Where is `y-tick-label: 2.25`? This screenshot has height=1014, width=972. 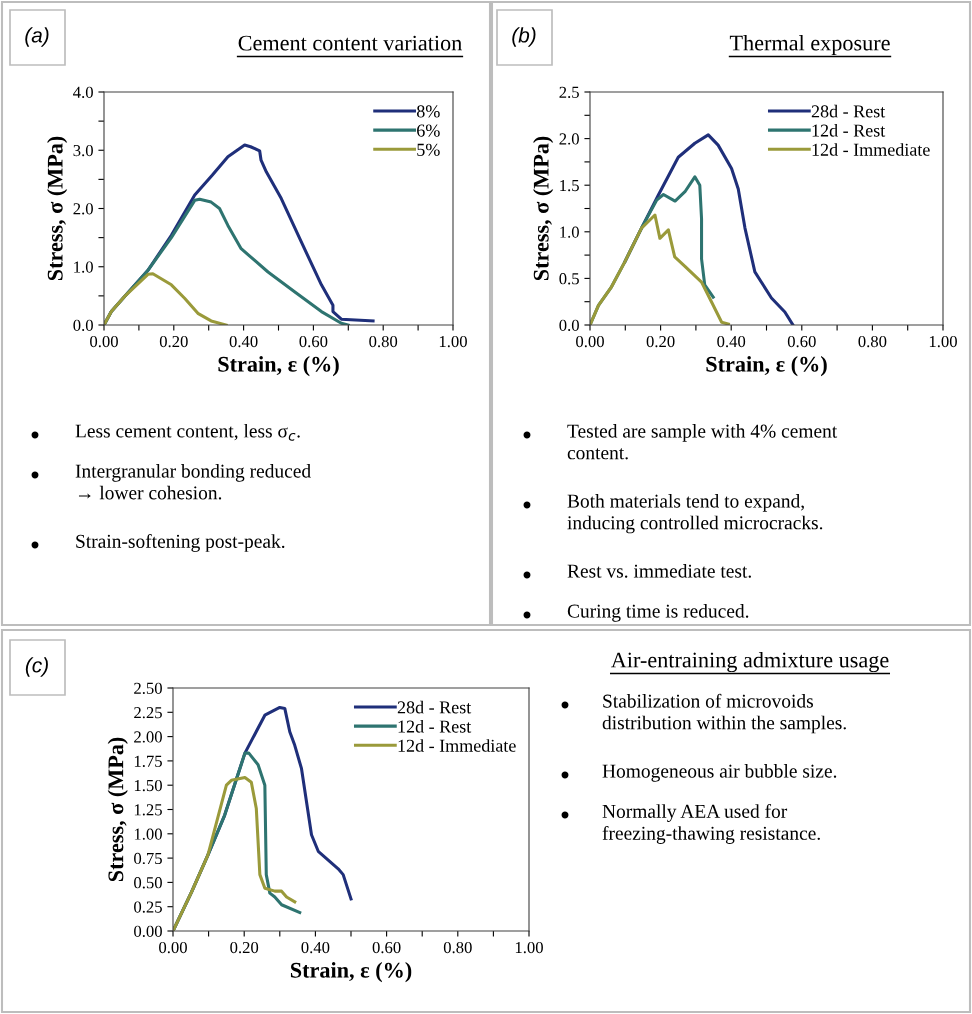 y-tick-label: 2.25 is located at coordinates (148, 713).